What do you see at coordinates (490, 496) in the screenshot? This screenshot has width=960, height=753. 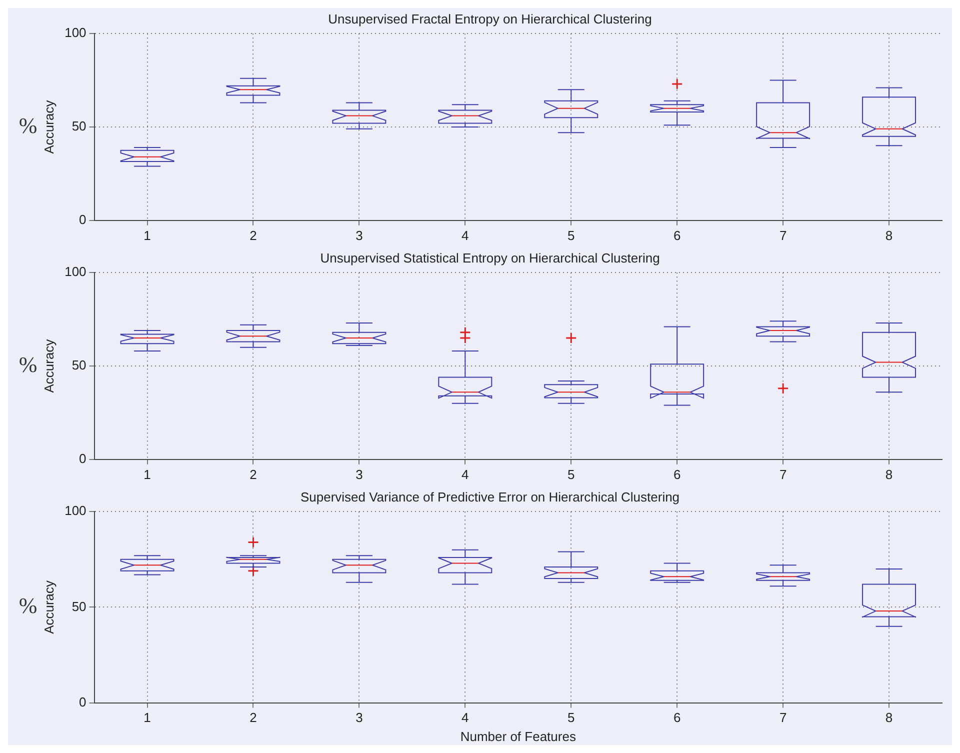 I see `chart-title: Supervised Variance of Predictive Error on Hierarchical Clustering` at bounding box center [490, 496].